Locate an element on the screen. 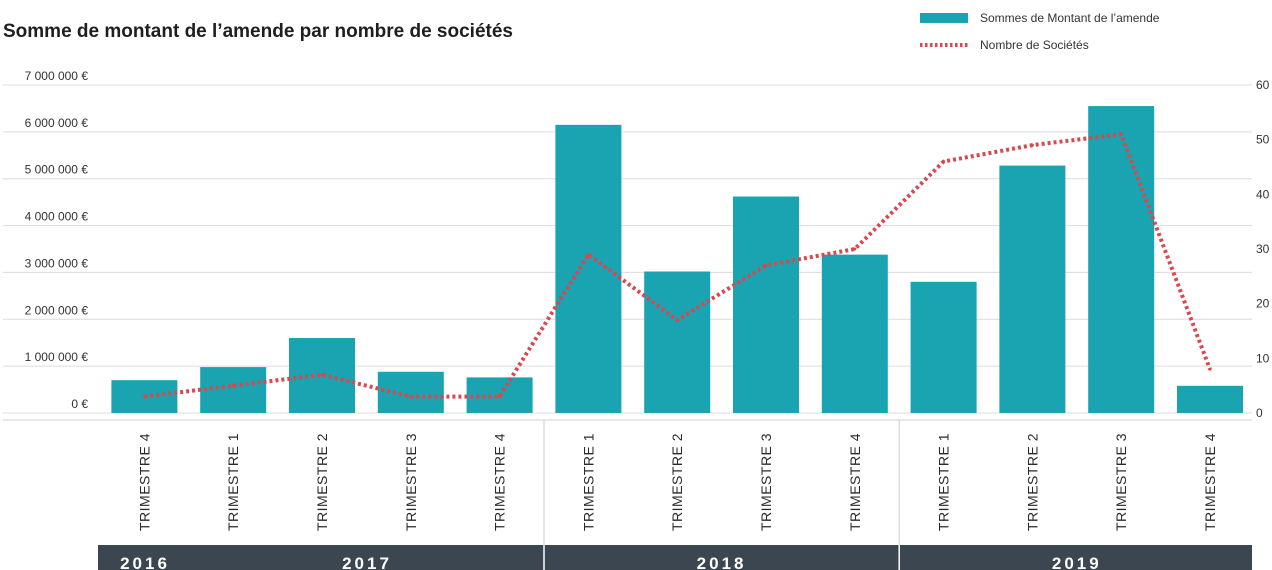 The width and height of the screenshot is (1272, 570). y-right-tick-label: 20 is located at coordinates (1263, 304).